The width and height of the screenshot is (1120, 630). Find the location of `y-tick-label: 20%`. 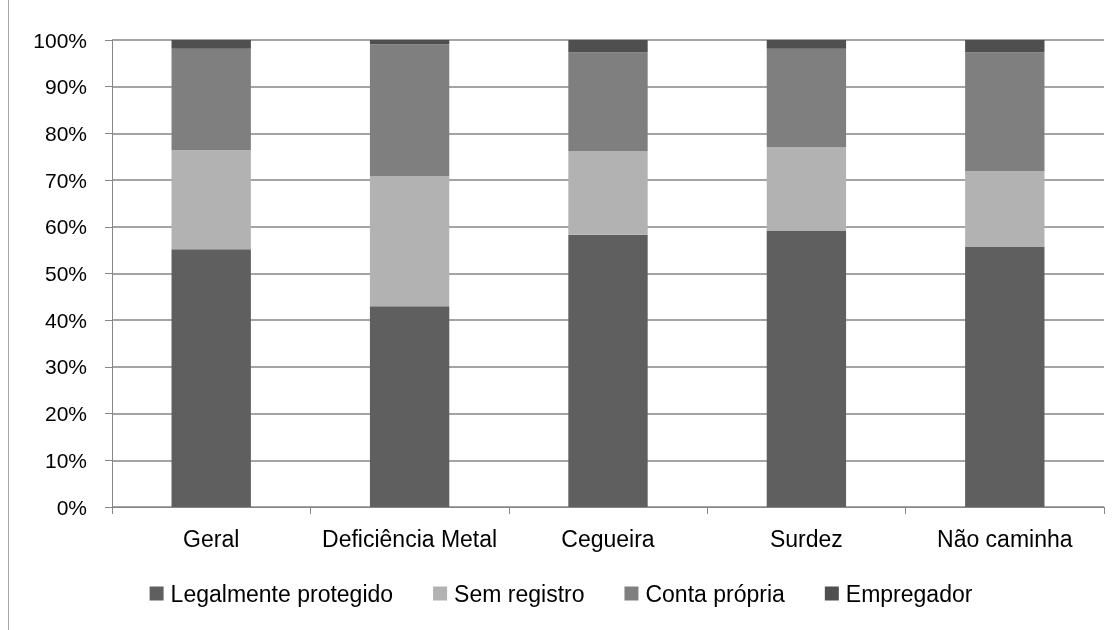

y-tick-label: 20% is located at coordinates (65, 414).